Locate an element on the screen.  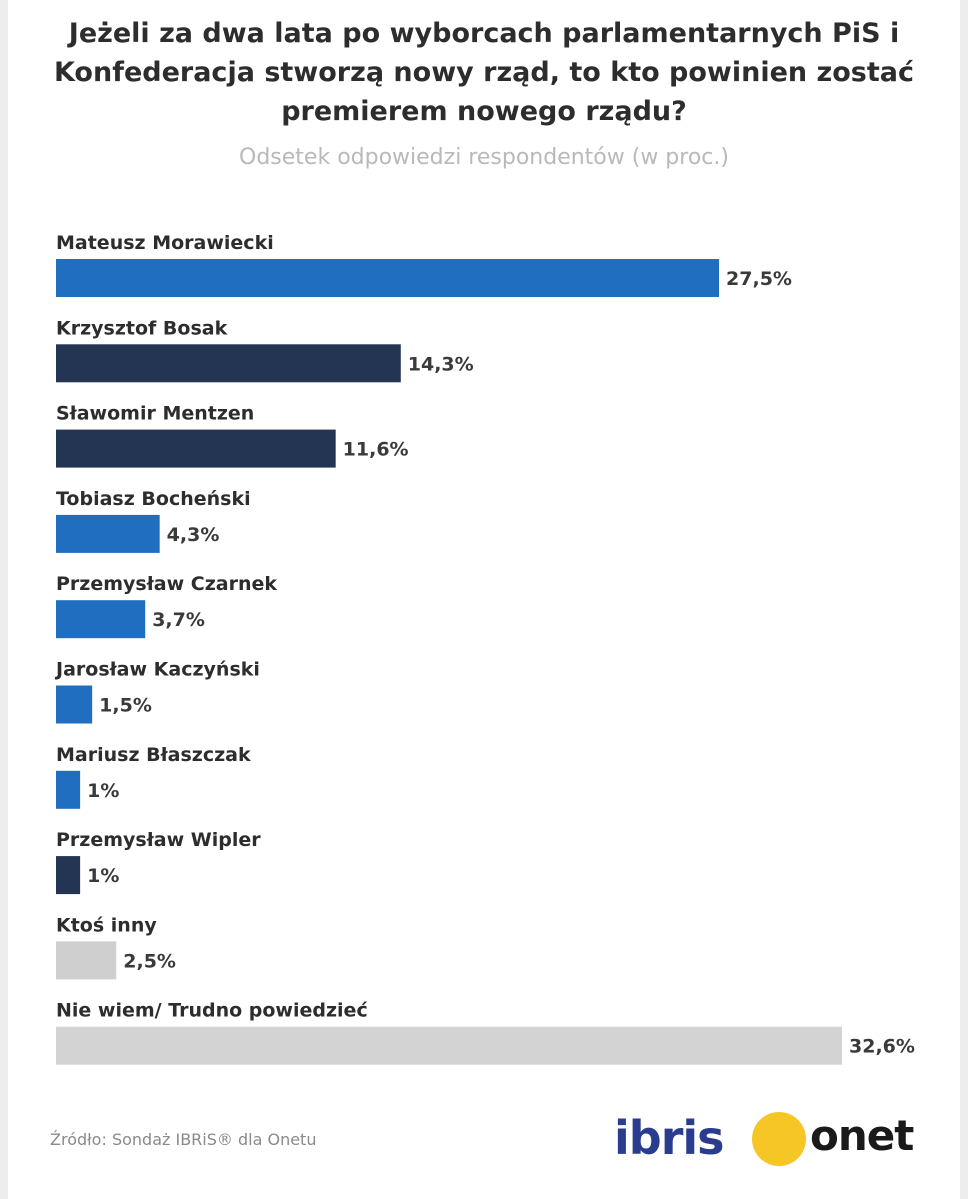
category-label: Jarosław Kaczyński is located at coordinates (157, 670).